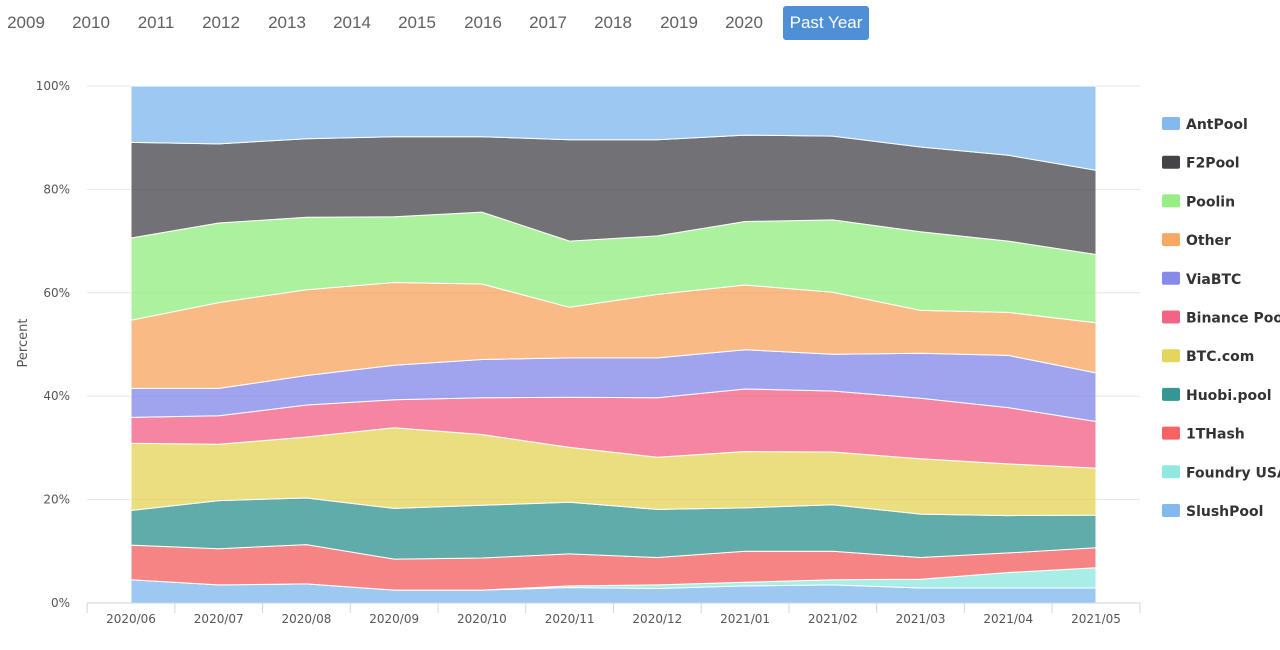 The width and height of the screenshot is (1280, 650). What do you see at coordinates (482, 619) in the screenshot?
I see `x-tick-label: 2020/10` at bounding box center [482, 619].